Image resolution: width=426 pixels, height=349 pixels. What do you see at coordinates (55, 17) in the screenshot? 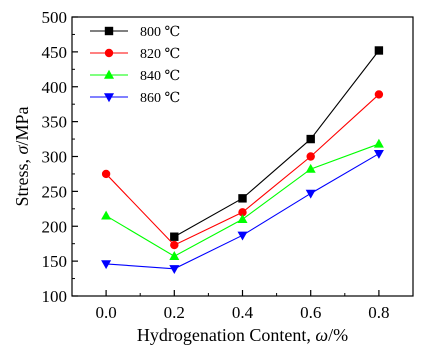
I see `y-tick-label: 500` at bounding box center [55, 17].